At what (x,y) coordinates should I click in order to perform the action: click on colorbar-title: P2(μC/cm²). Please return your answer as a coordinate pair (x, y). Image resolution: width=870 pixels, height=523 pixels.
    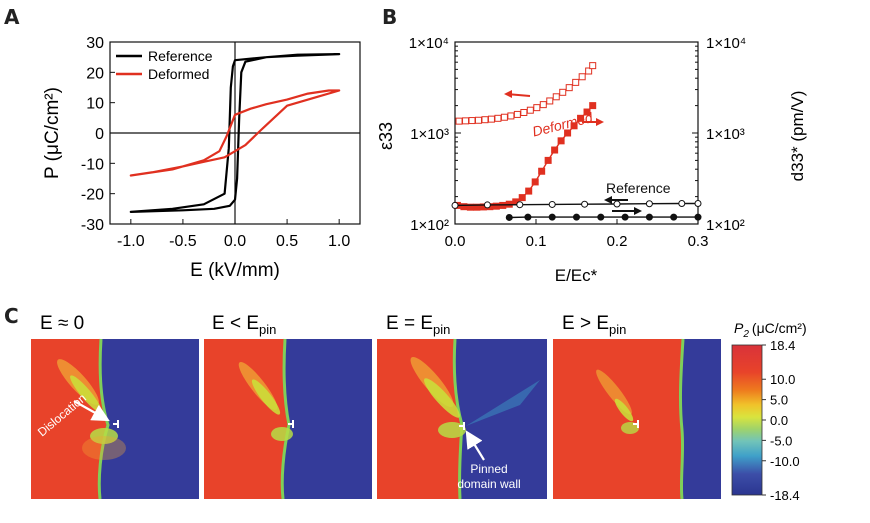
    Looking at the image, I should click on (770, 330).